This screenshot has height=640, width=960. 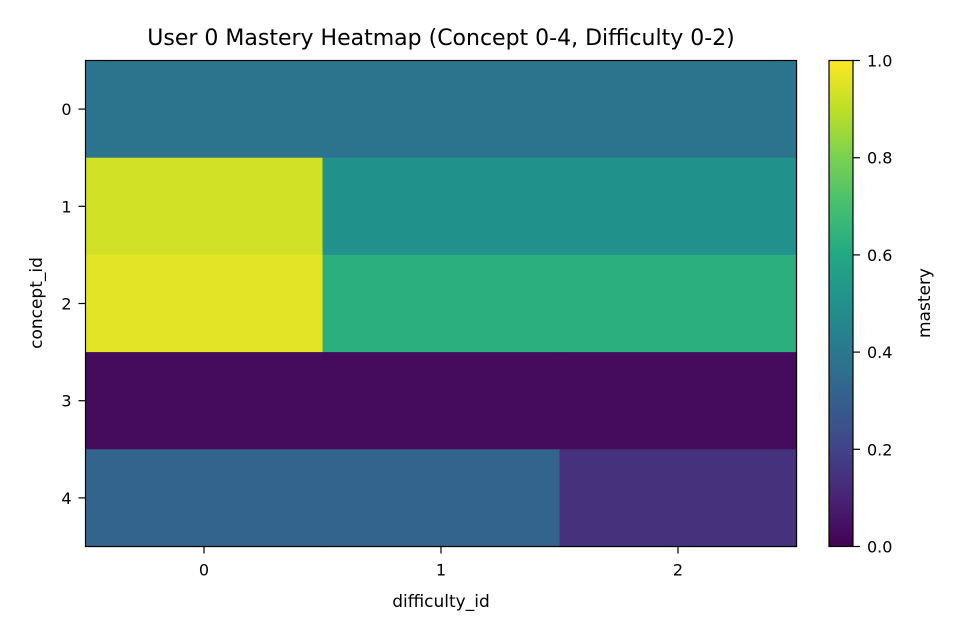 What do you see at coordinates (441, 602) in the screenshot?
I see `x-axis-label: difficulty_id` at bounding box center [441, 602].